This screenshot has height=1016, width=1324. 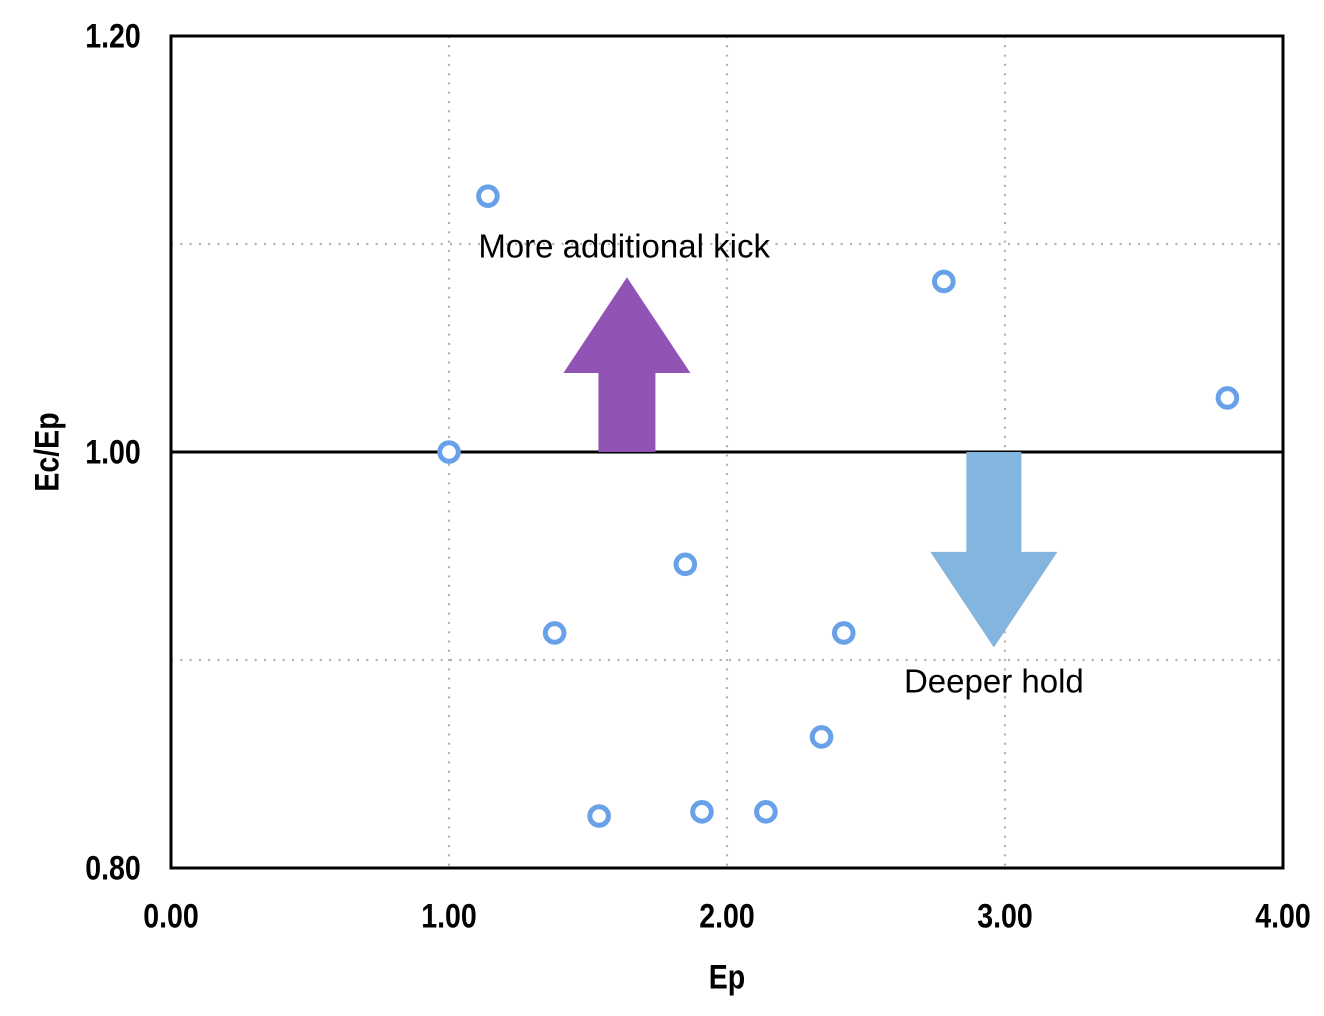 I want to click on x-tick-label: 2.00, so click(x=727, y=916).